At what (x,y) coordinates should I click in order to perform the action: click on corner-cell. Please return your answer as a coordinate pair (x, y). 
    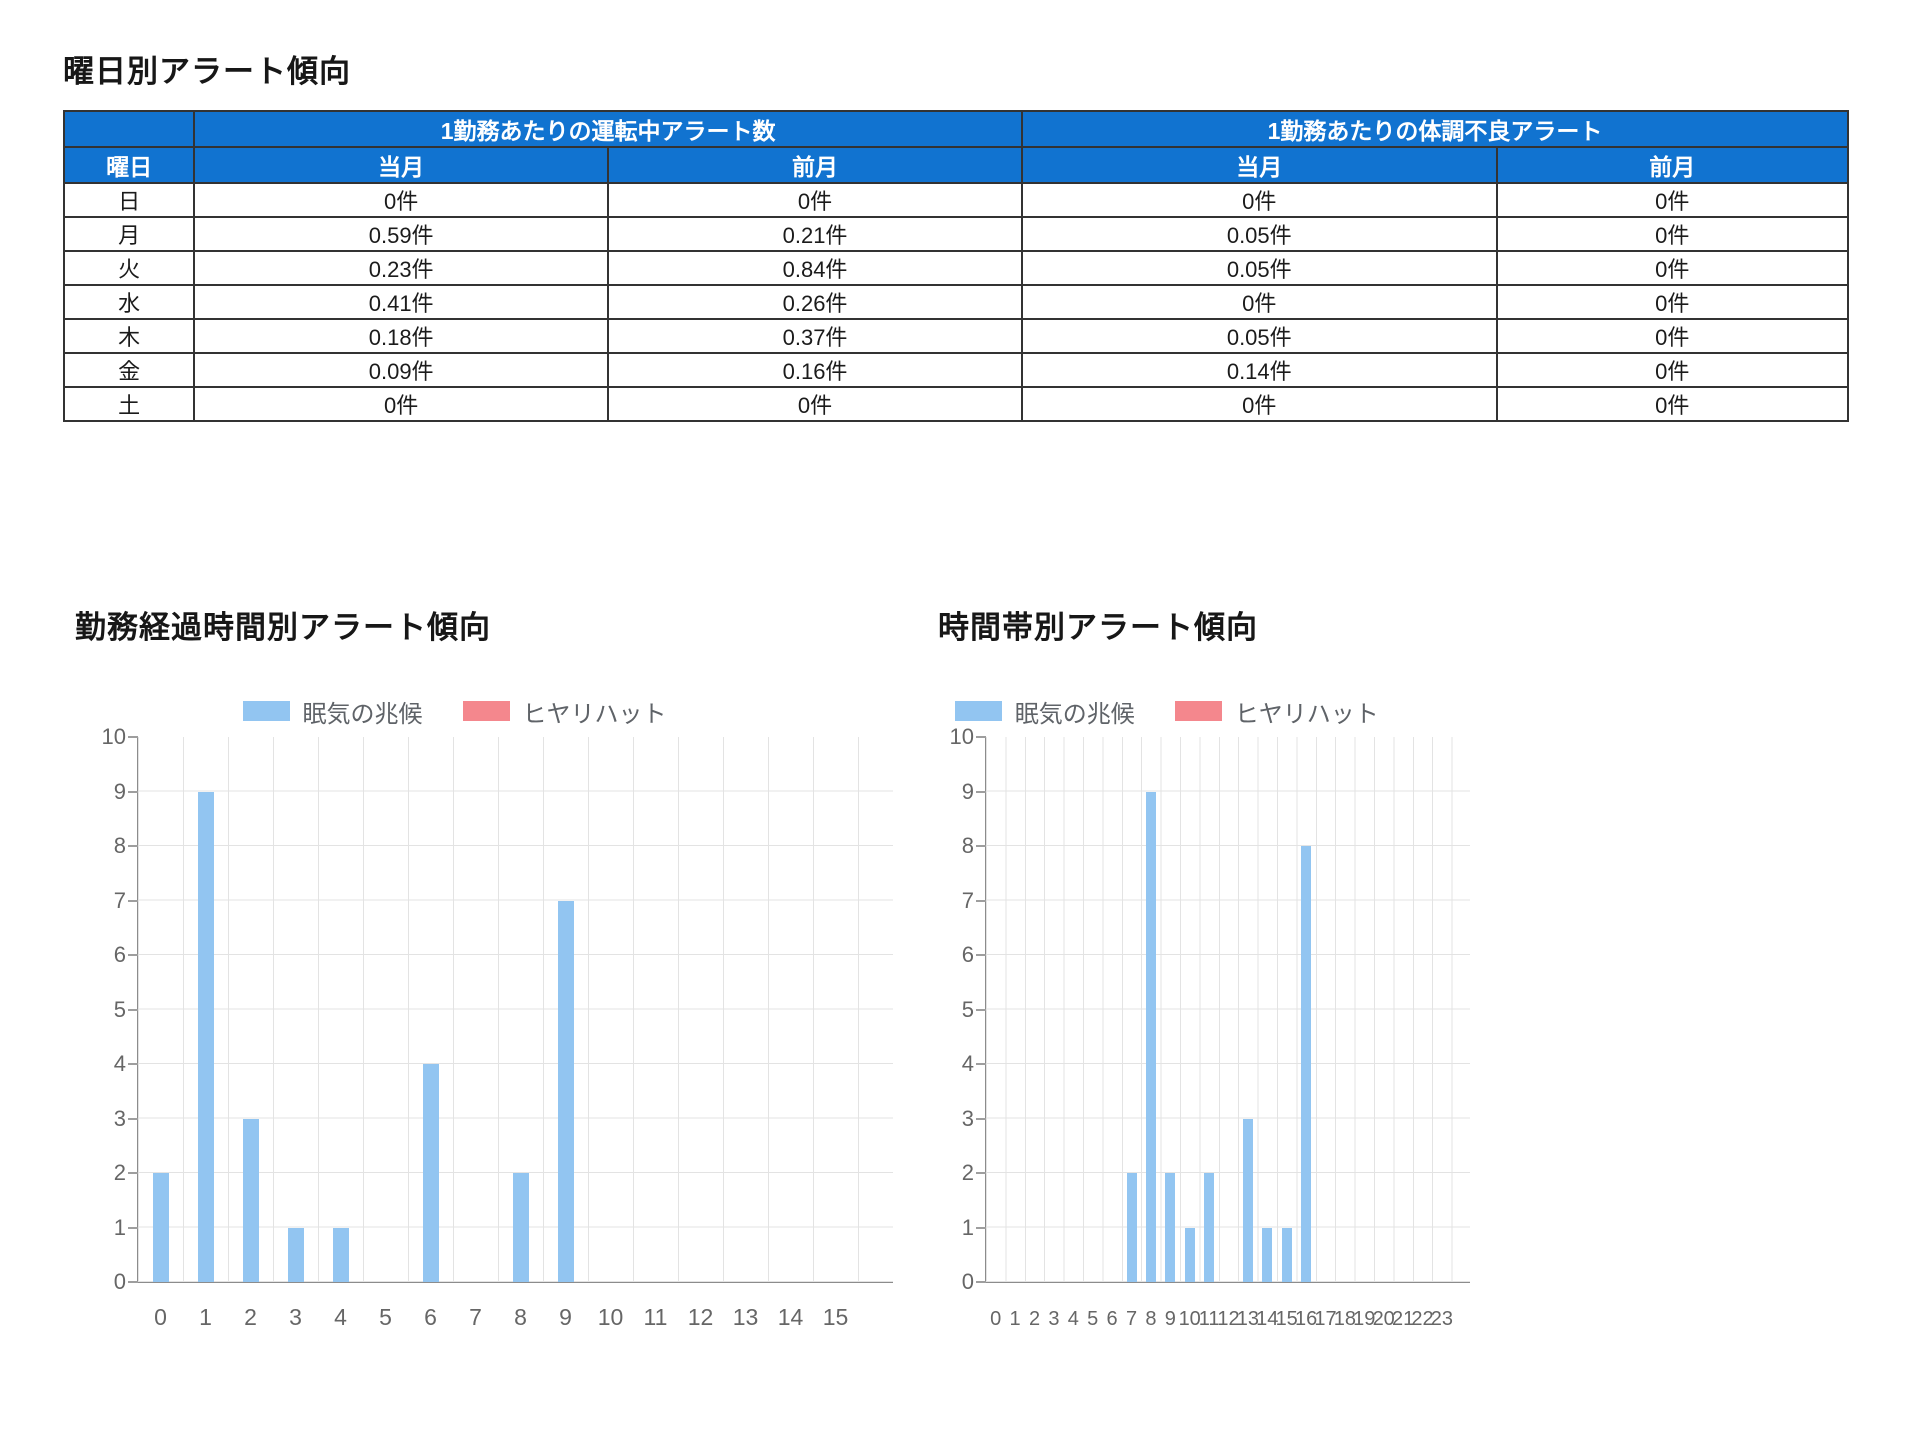
    Looking at the image, I should click on (129, 129).